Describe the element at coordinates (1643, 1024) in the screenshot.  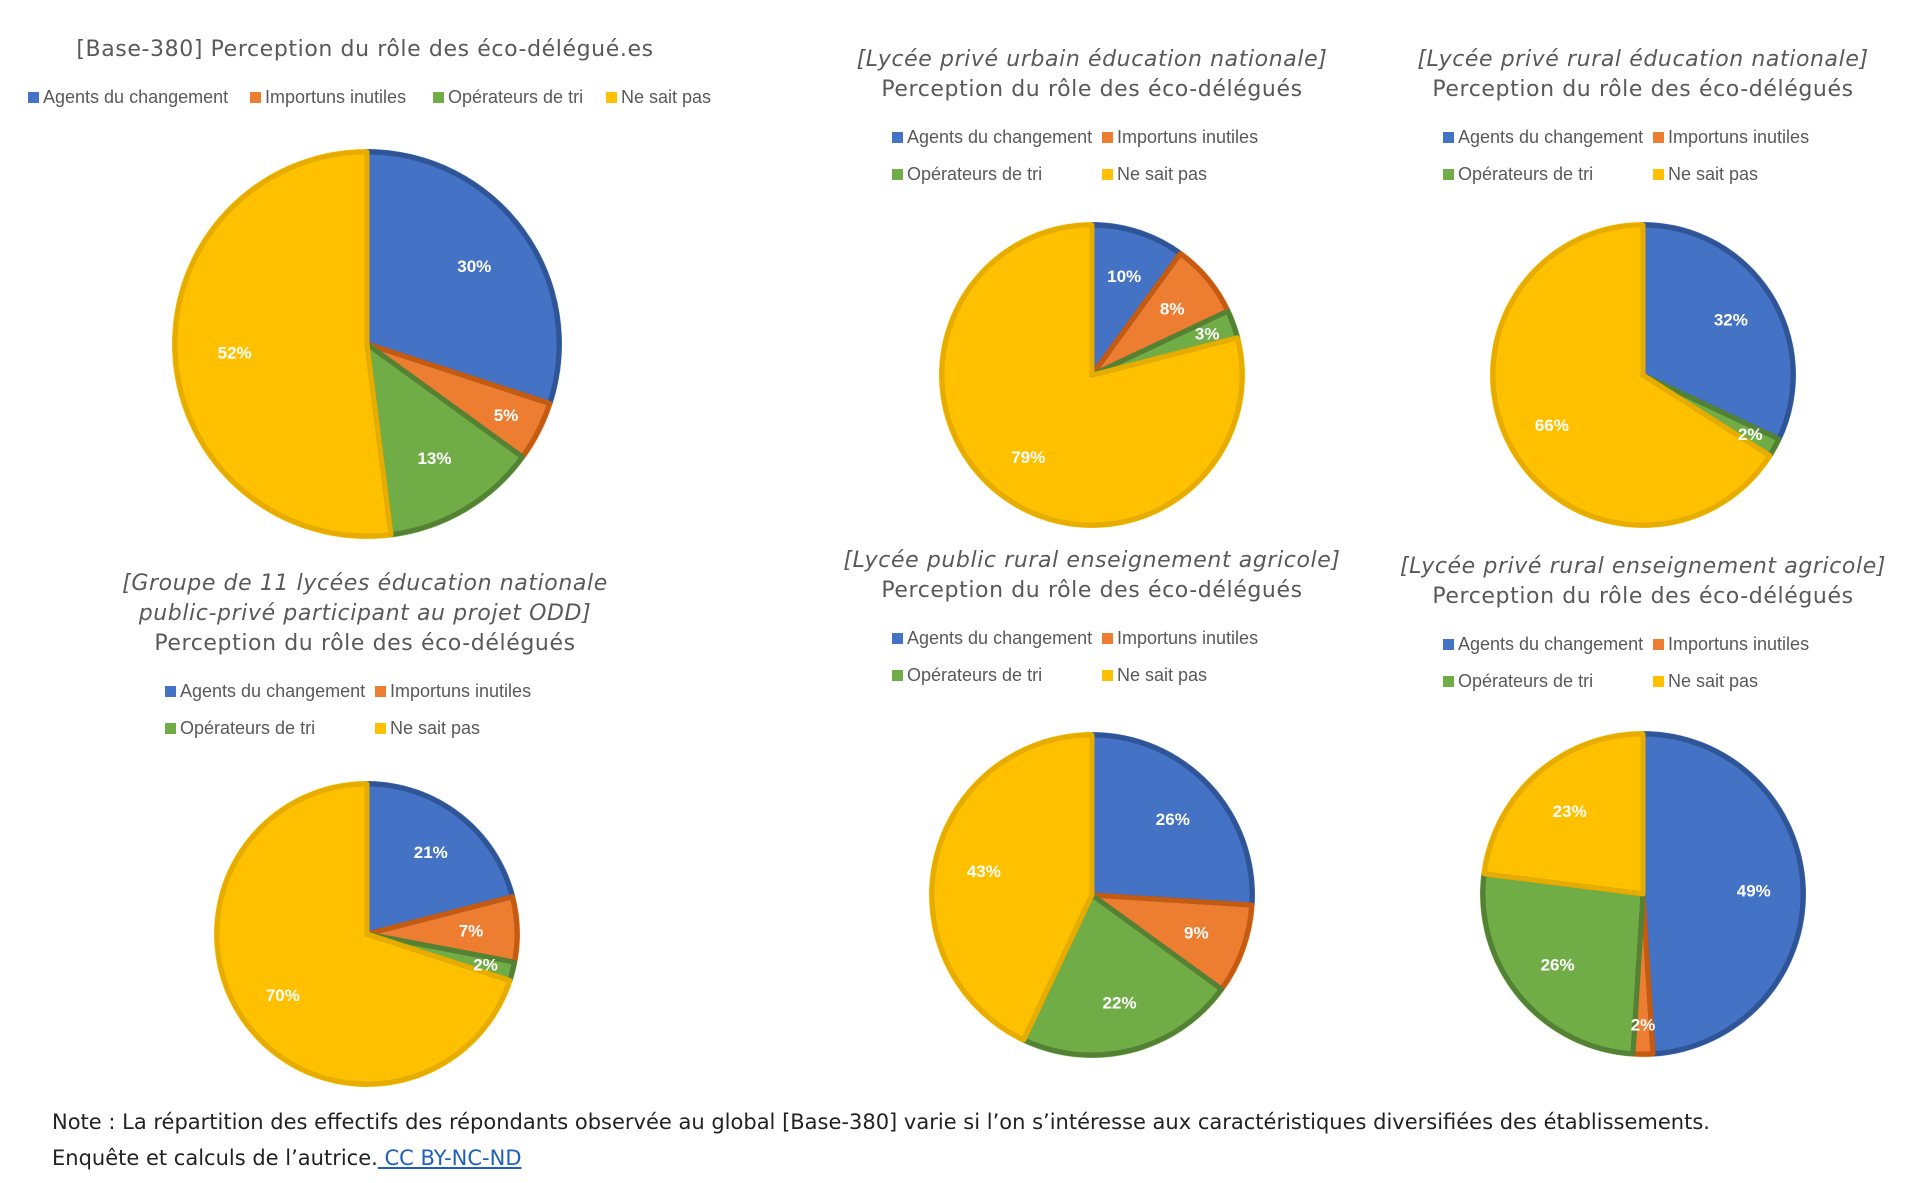
I see `data-label-importuns-inutiles: 2%` at that location.